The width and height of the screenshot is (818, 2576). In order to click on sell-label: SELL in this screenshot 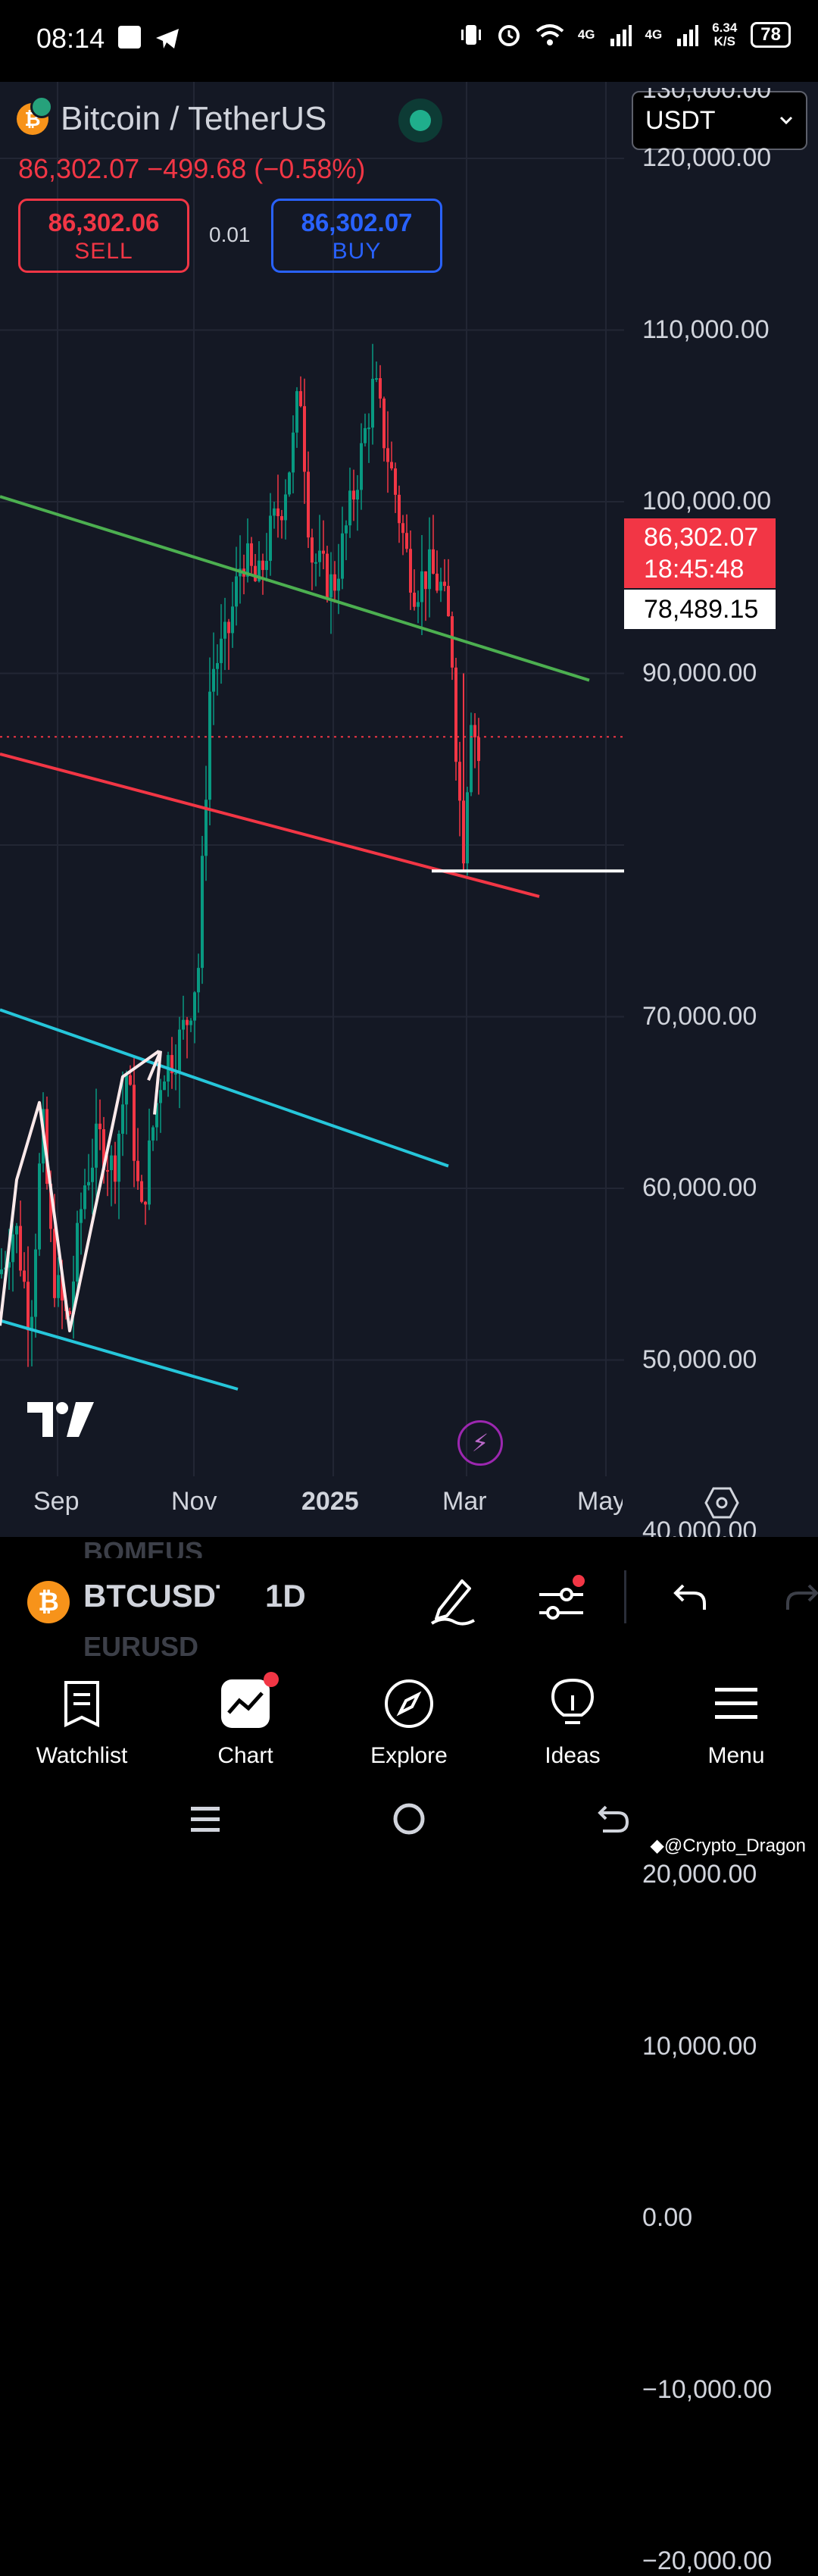, I will do `click(104, 252)`.